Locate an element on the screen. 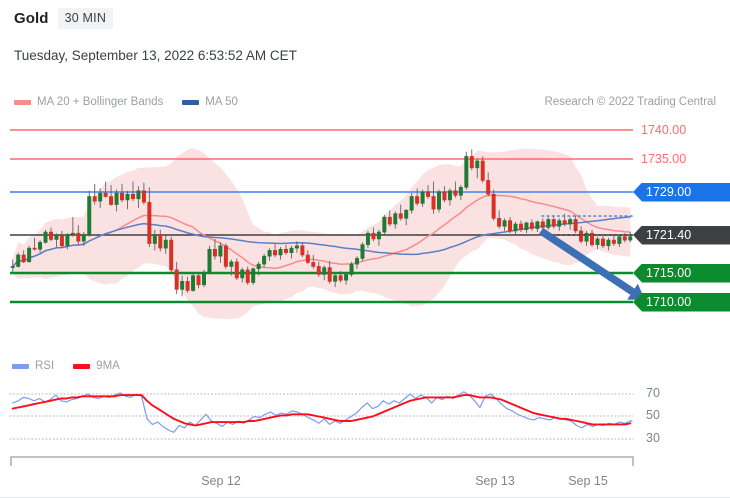  legend-item-9ma: 9MA is located at coordinates (96, 366).